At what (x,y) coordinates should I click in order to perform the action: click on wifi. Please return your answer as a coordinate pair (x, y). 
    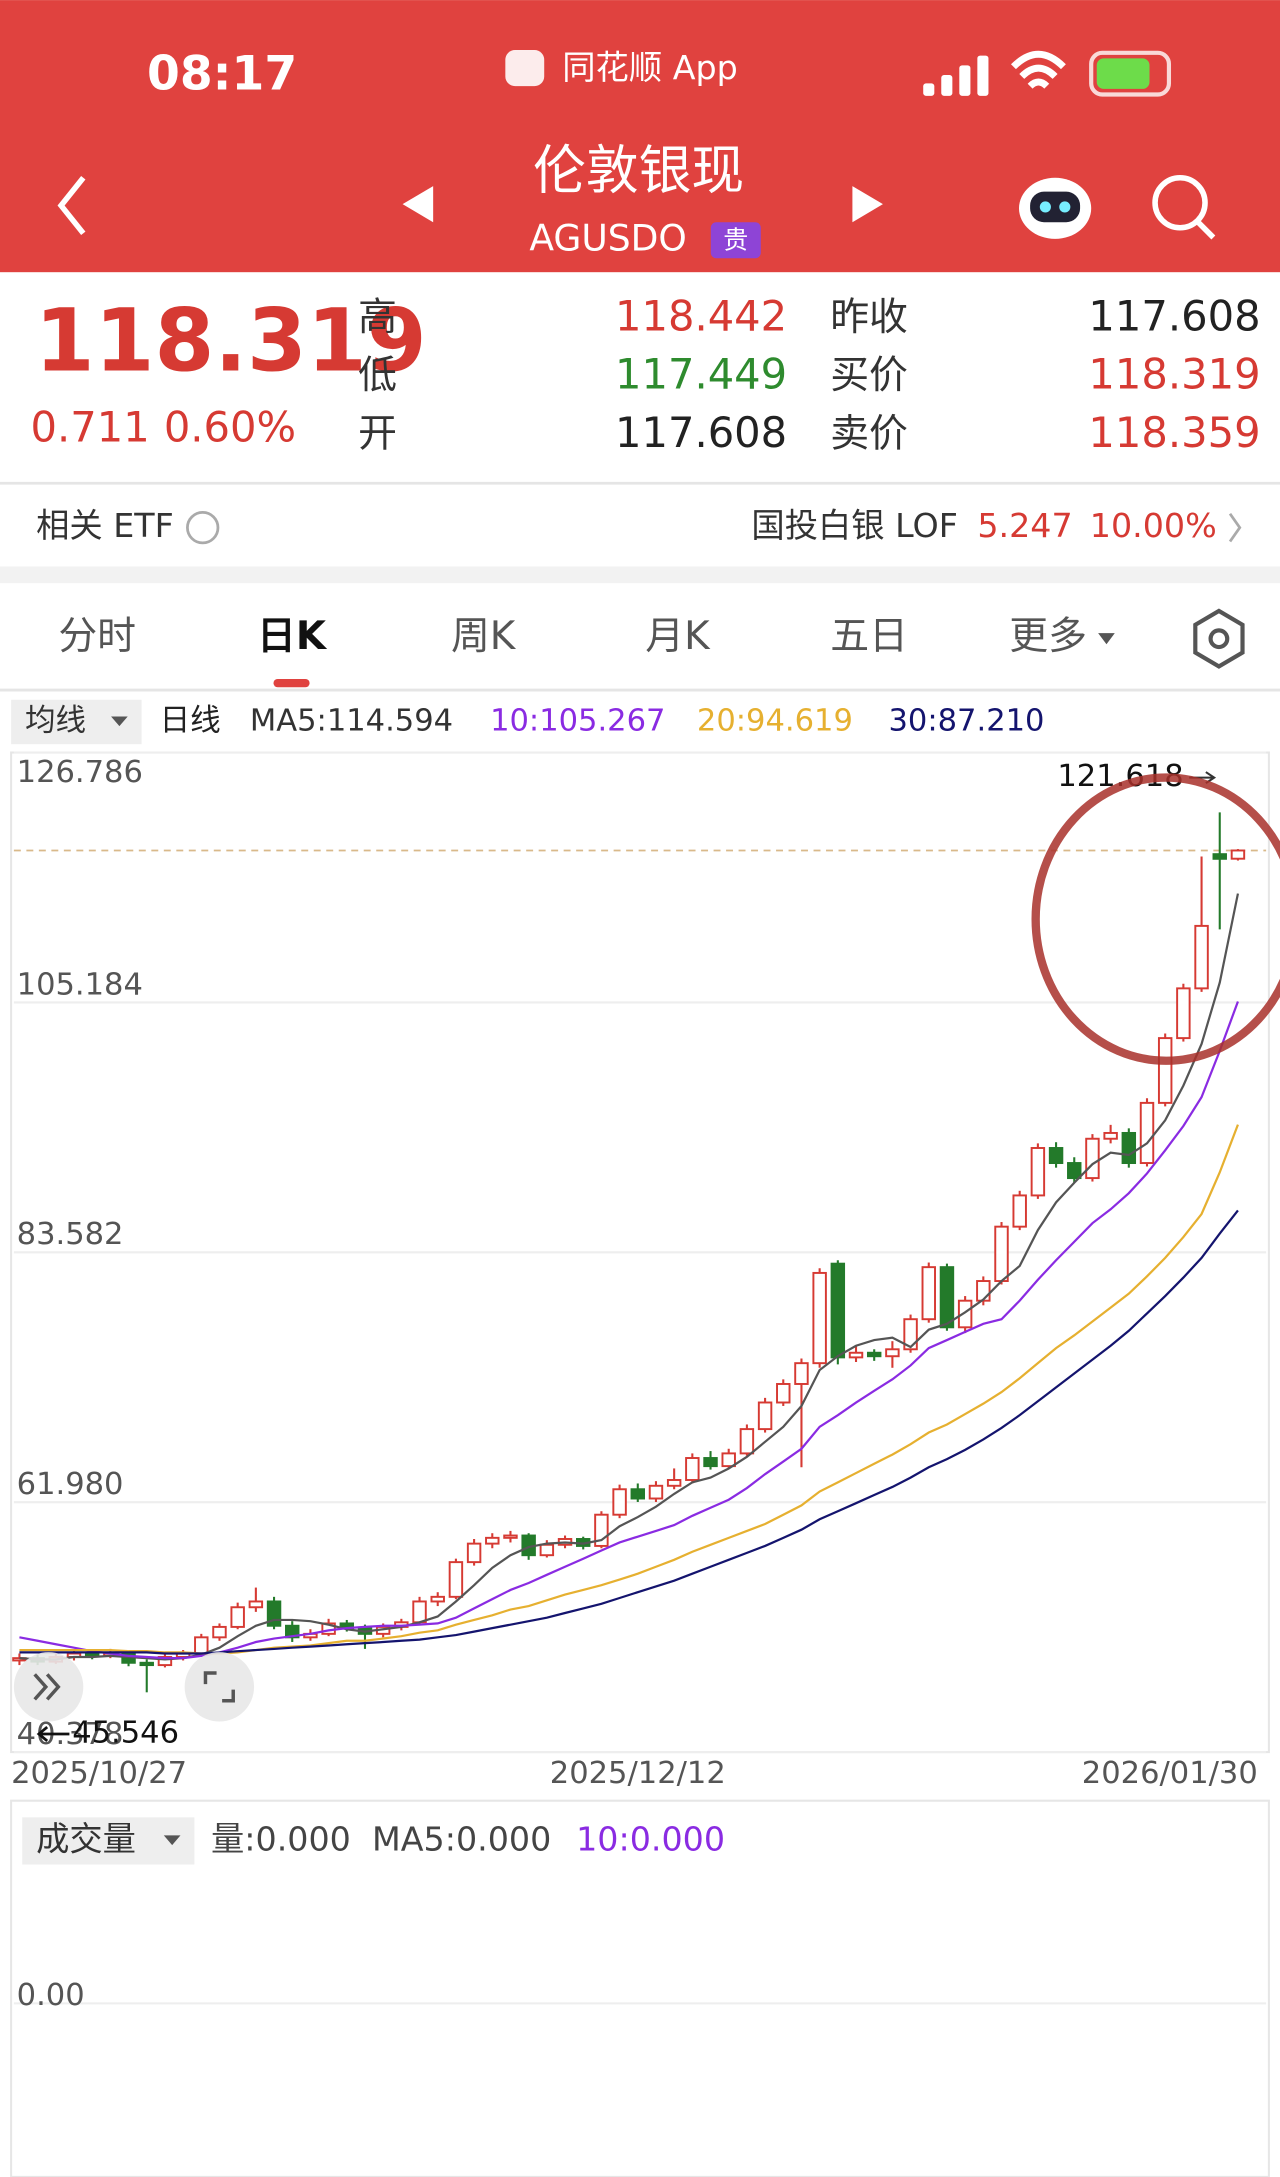
    Looking at the image, I should click on (1038, 69).